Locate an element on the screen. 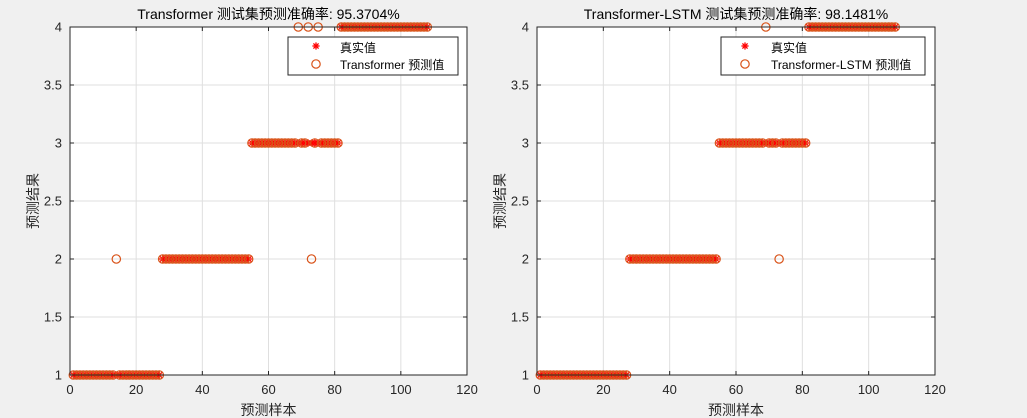 The height and width of the screenshot is (418, 1027). right-legend-true-label: 真实值 is located at coordinates (789, 47).